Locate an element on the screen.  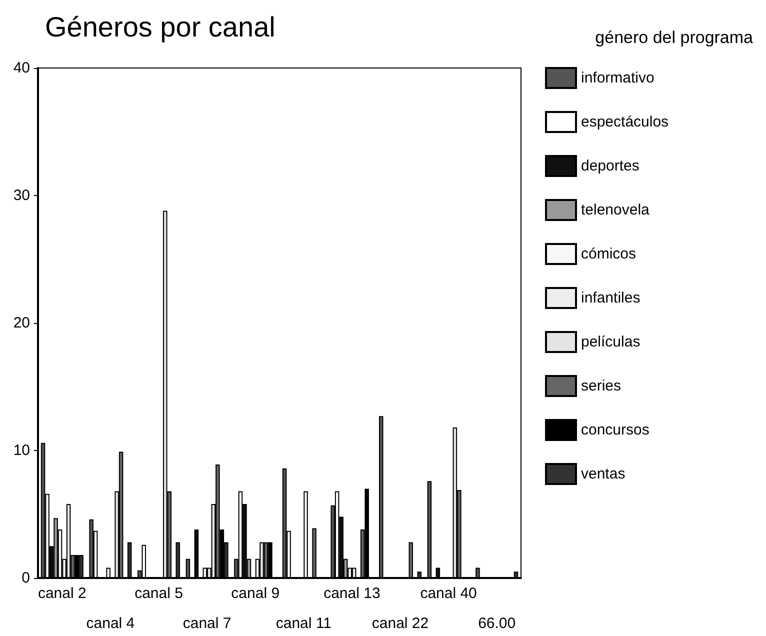
y-tick-label: 20 is located at coordinates (21, 323).